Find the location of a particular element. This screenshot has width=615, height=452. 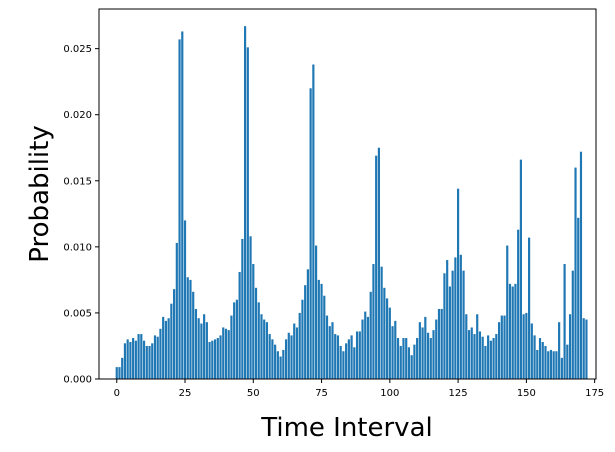

x-tick-label: 50 is located at coordinates (253, 393).